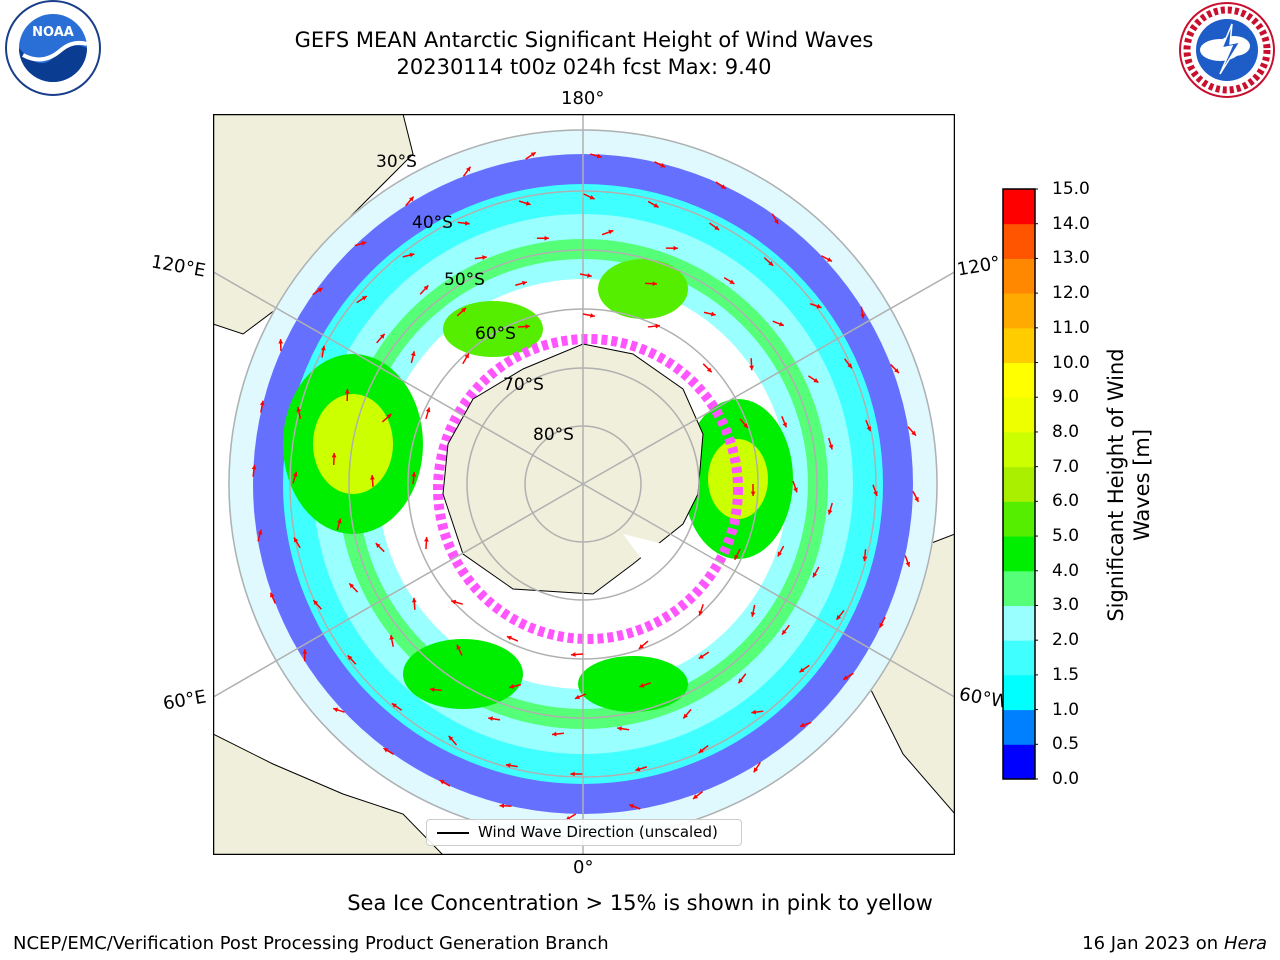 The image size is (1280, 960). Describe the element at coordinates (583, 98) in the screenshot. I see `lon-label-180: 180°` at that location.